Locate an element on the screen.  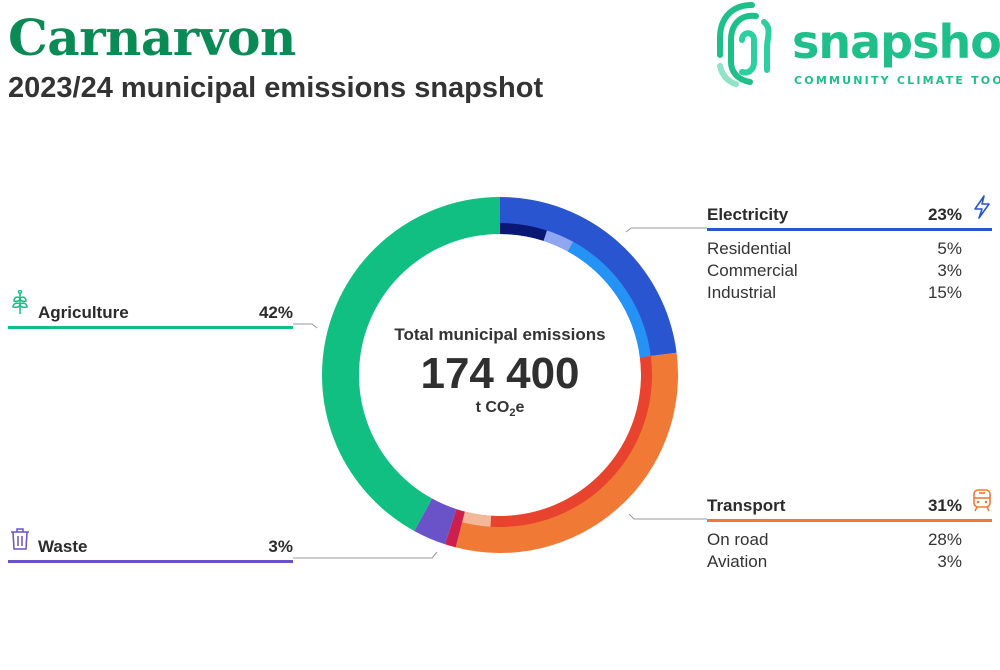
inner-slice-commercial is located at coordinates (558, 241).